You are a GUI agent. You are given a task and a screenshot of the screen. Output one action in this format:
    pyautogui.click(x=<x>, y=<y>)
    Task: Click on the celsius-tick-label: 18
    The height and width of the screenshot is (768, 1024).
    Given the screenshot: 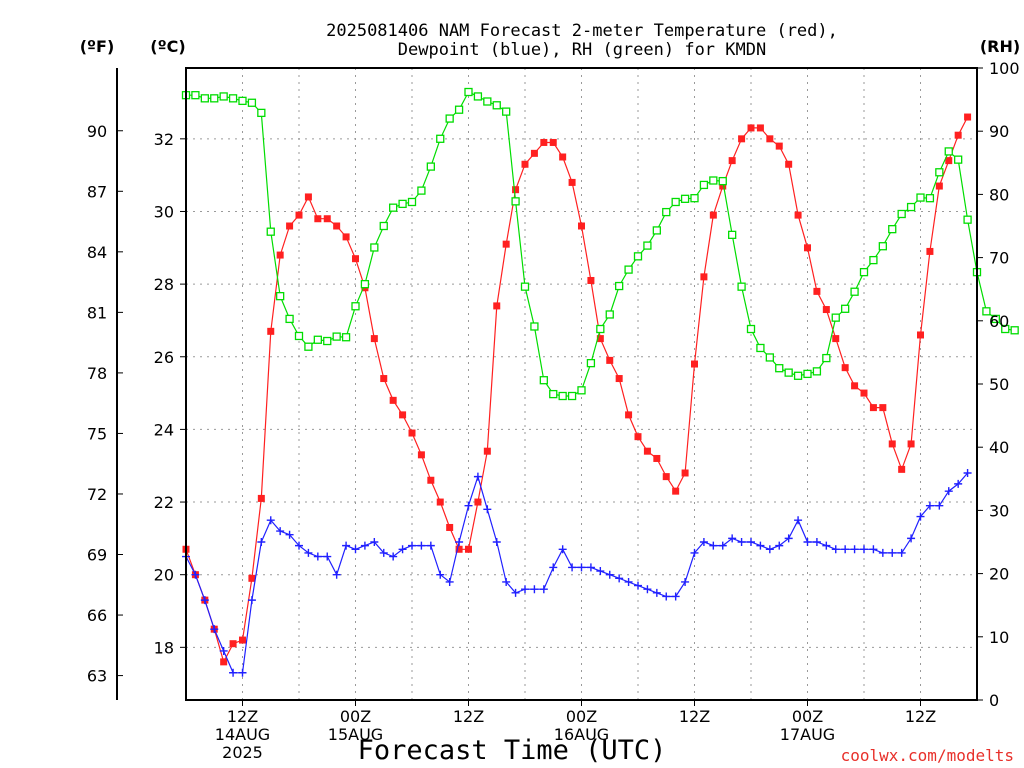 What is the action you would take?
    pyautogui.click(x=164, y=647)
    